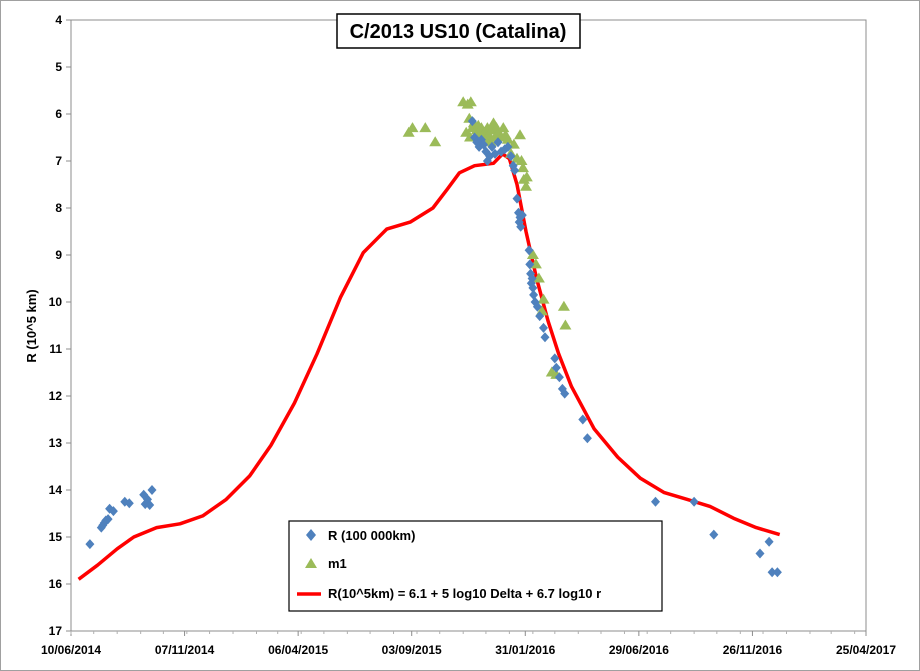 Image resolution: width=920 pixels, height=671 pixels. Describe the element at coordinates (525, 650) in the screenshot. I see `x-tick-label: 31/01/2016` at that location.